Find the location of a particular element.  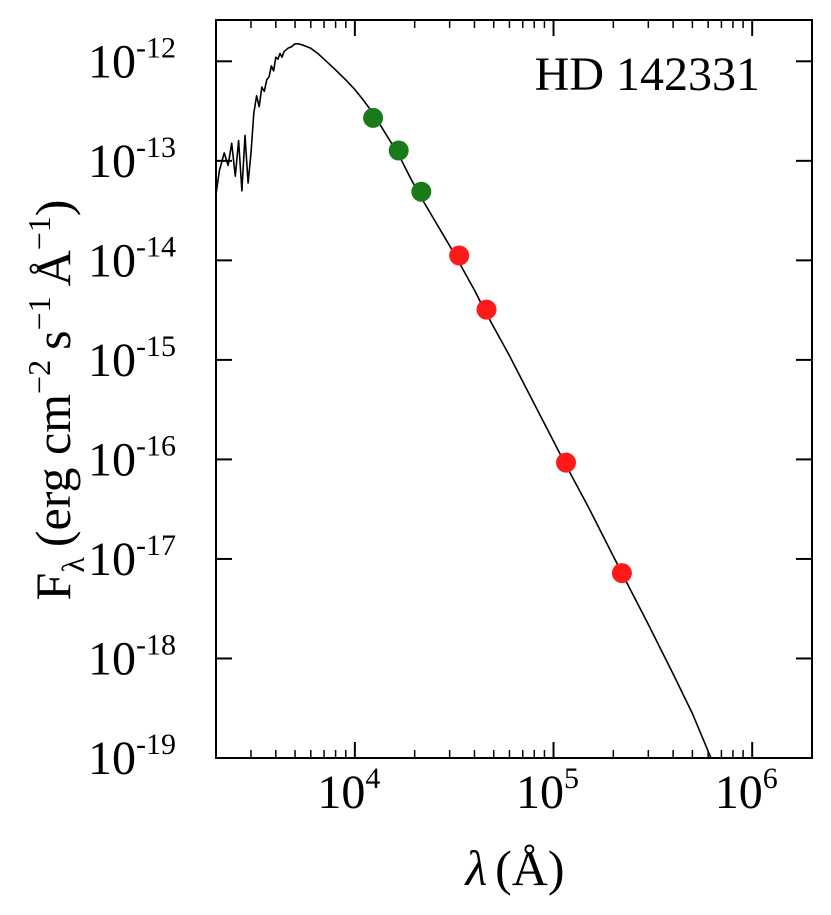

y-axis-exp1: −2 is located at coordinates (39, 377).